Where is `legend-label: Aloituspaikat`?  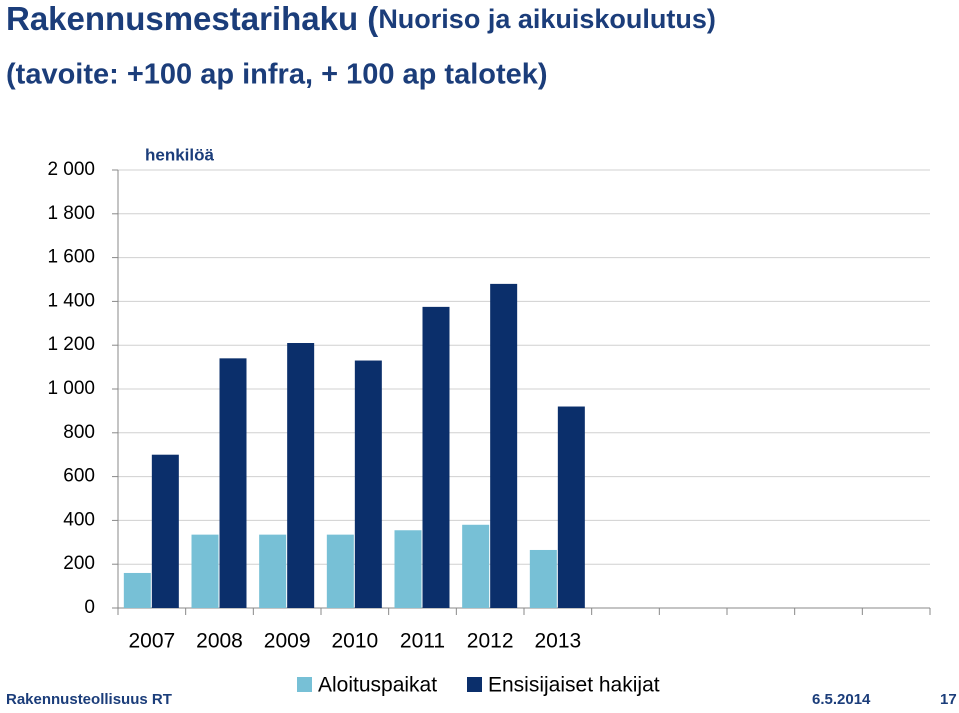
legend-label: Aloituspaikat is located at coordinates (377, 685).